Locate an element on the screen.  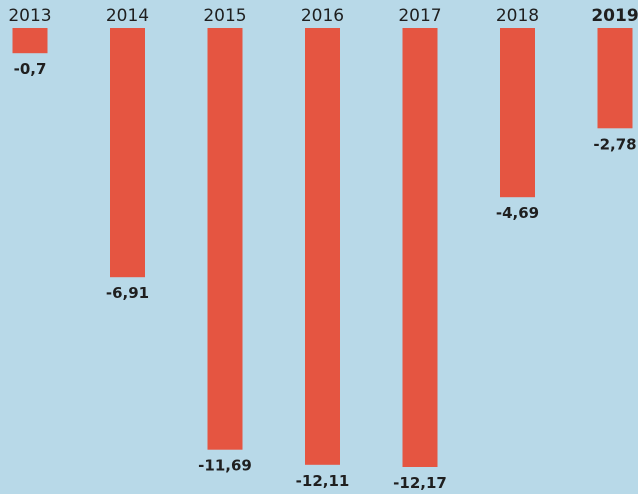
category-label-2016: 2016 is located at coordinates (322, 16).